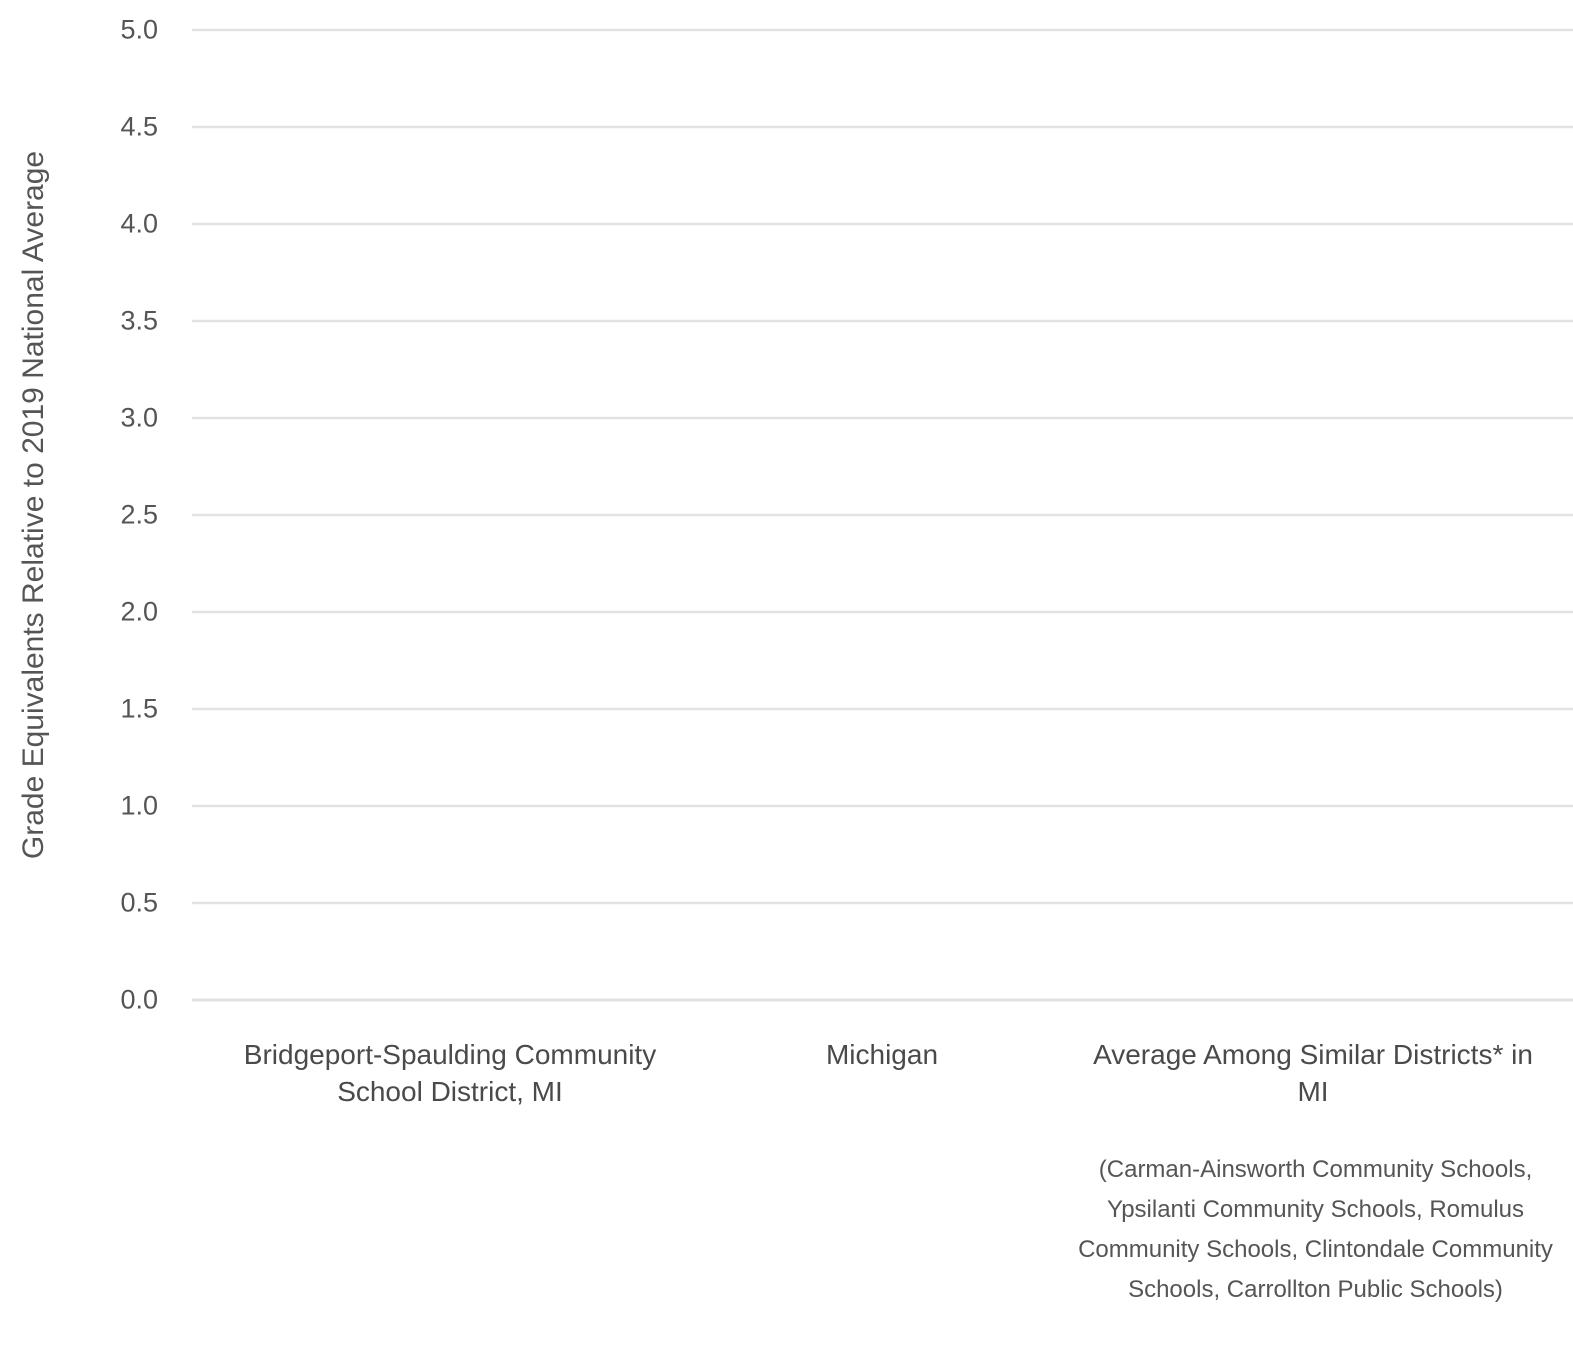 This screenshot has height=1349, width=1573. What do you see at coordinates (139, 320) in the screenshot?
I see `y-tick-label-3-5: 3.5` at bounding box center [139, 320].